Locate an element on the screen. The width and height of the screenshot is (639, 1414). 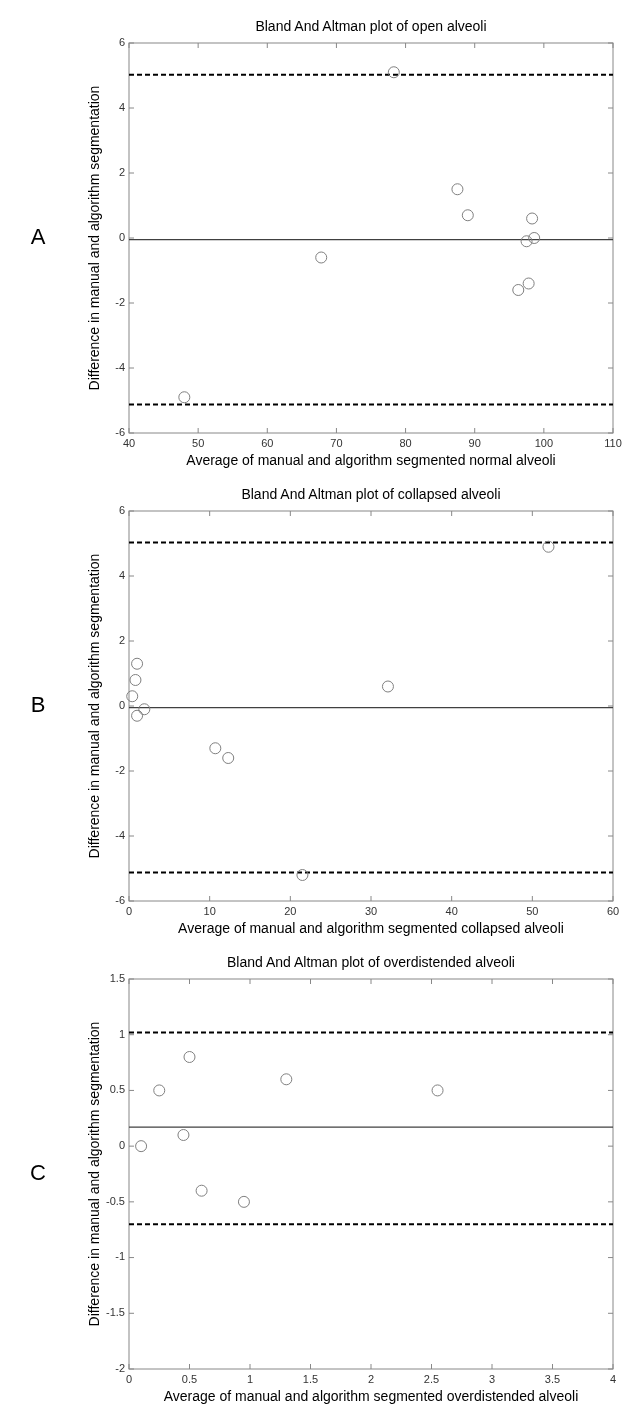
x-tick-label: 110 is located at coordinates (613, 443).